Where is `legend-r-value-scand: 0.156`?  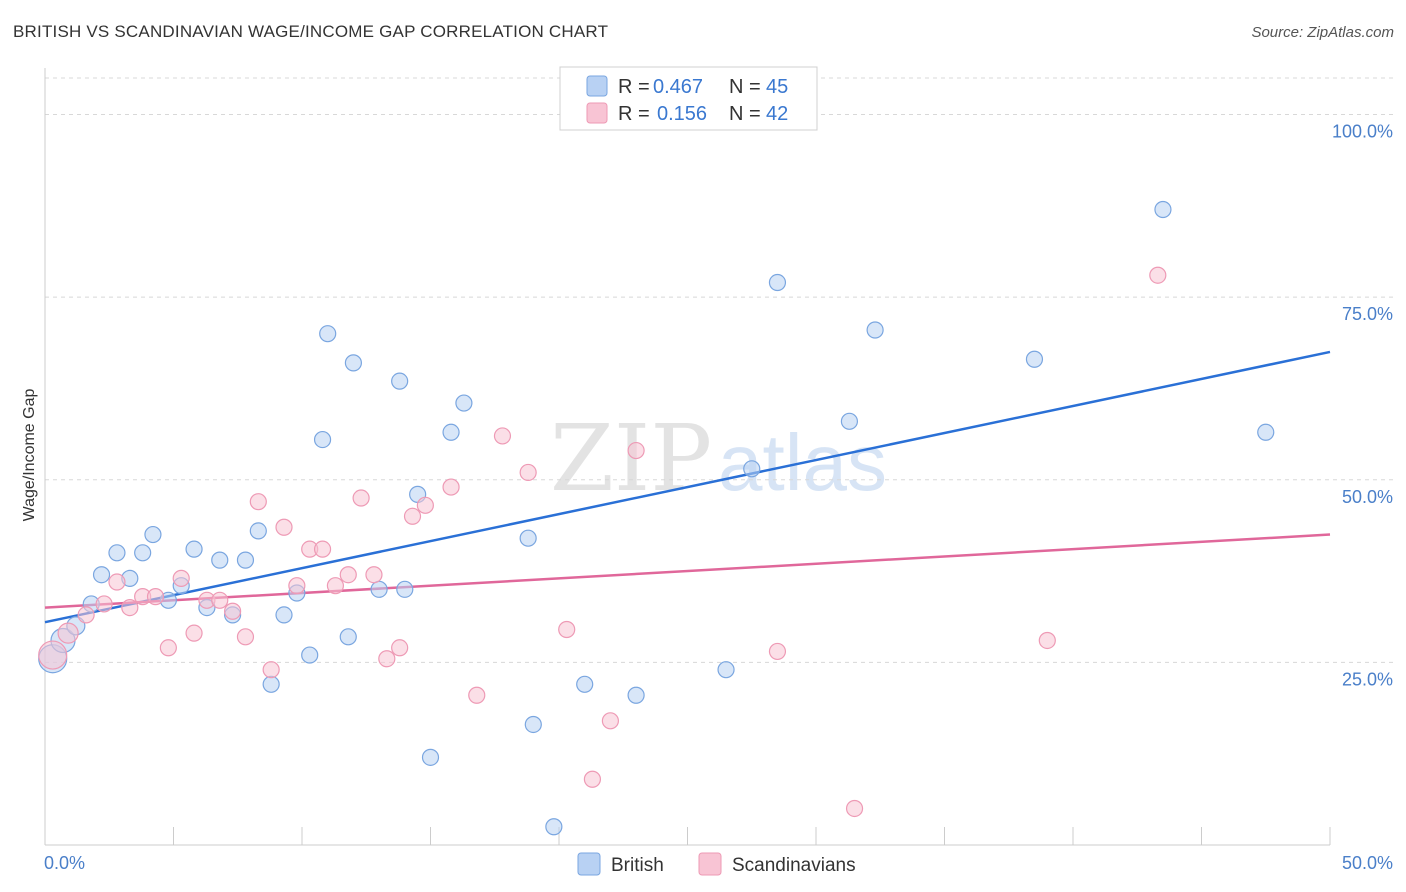
legend-r-value-scand: 0.156 is located at coordinates (682, 114).